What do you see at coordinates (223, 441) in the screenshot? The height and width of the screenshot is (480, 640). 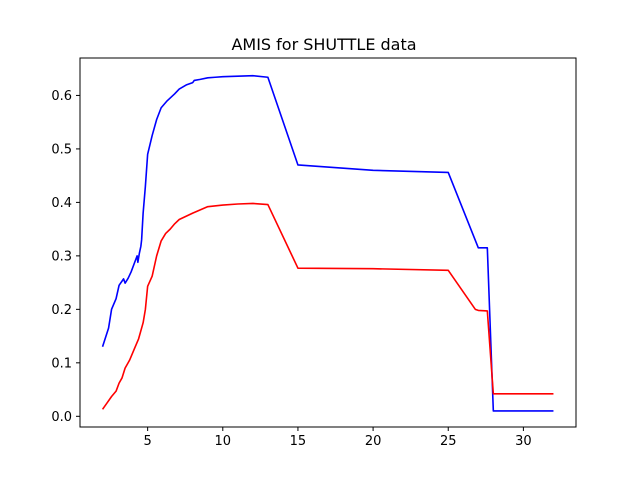 I see `x-tick-label: 10` at bounding box center [223, 441].